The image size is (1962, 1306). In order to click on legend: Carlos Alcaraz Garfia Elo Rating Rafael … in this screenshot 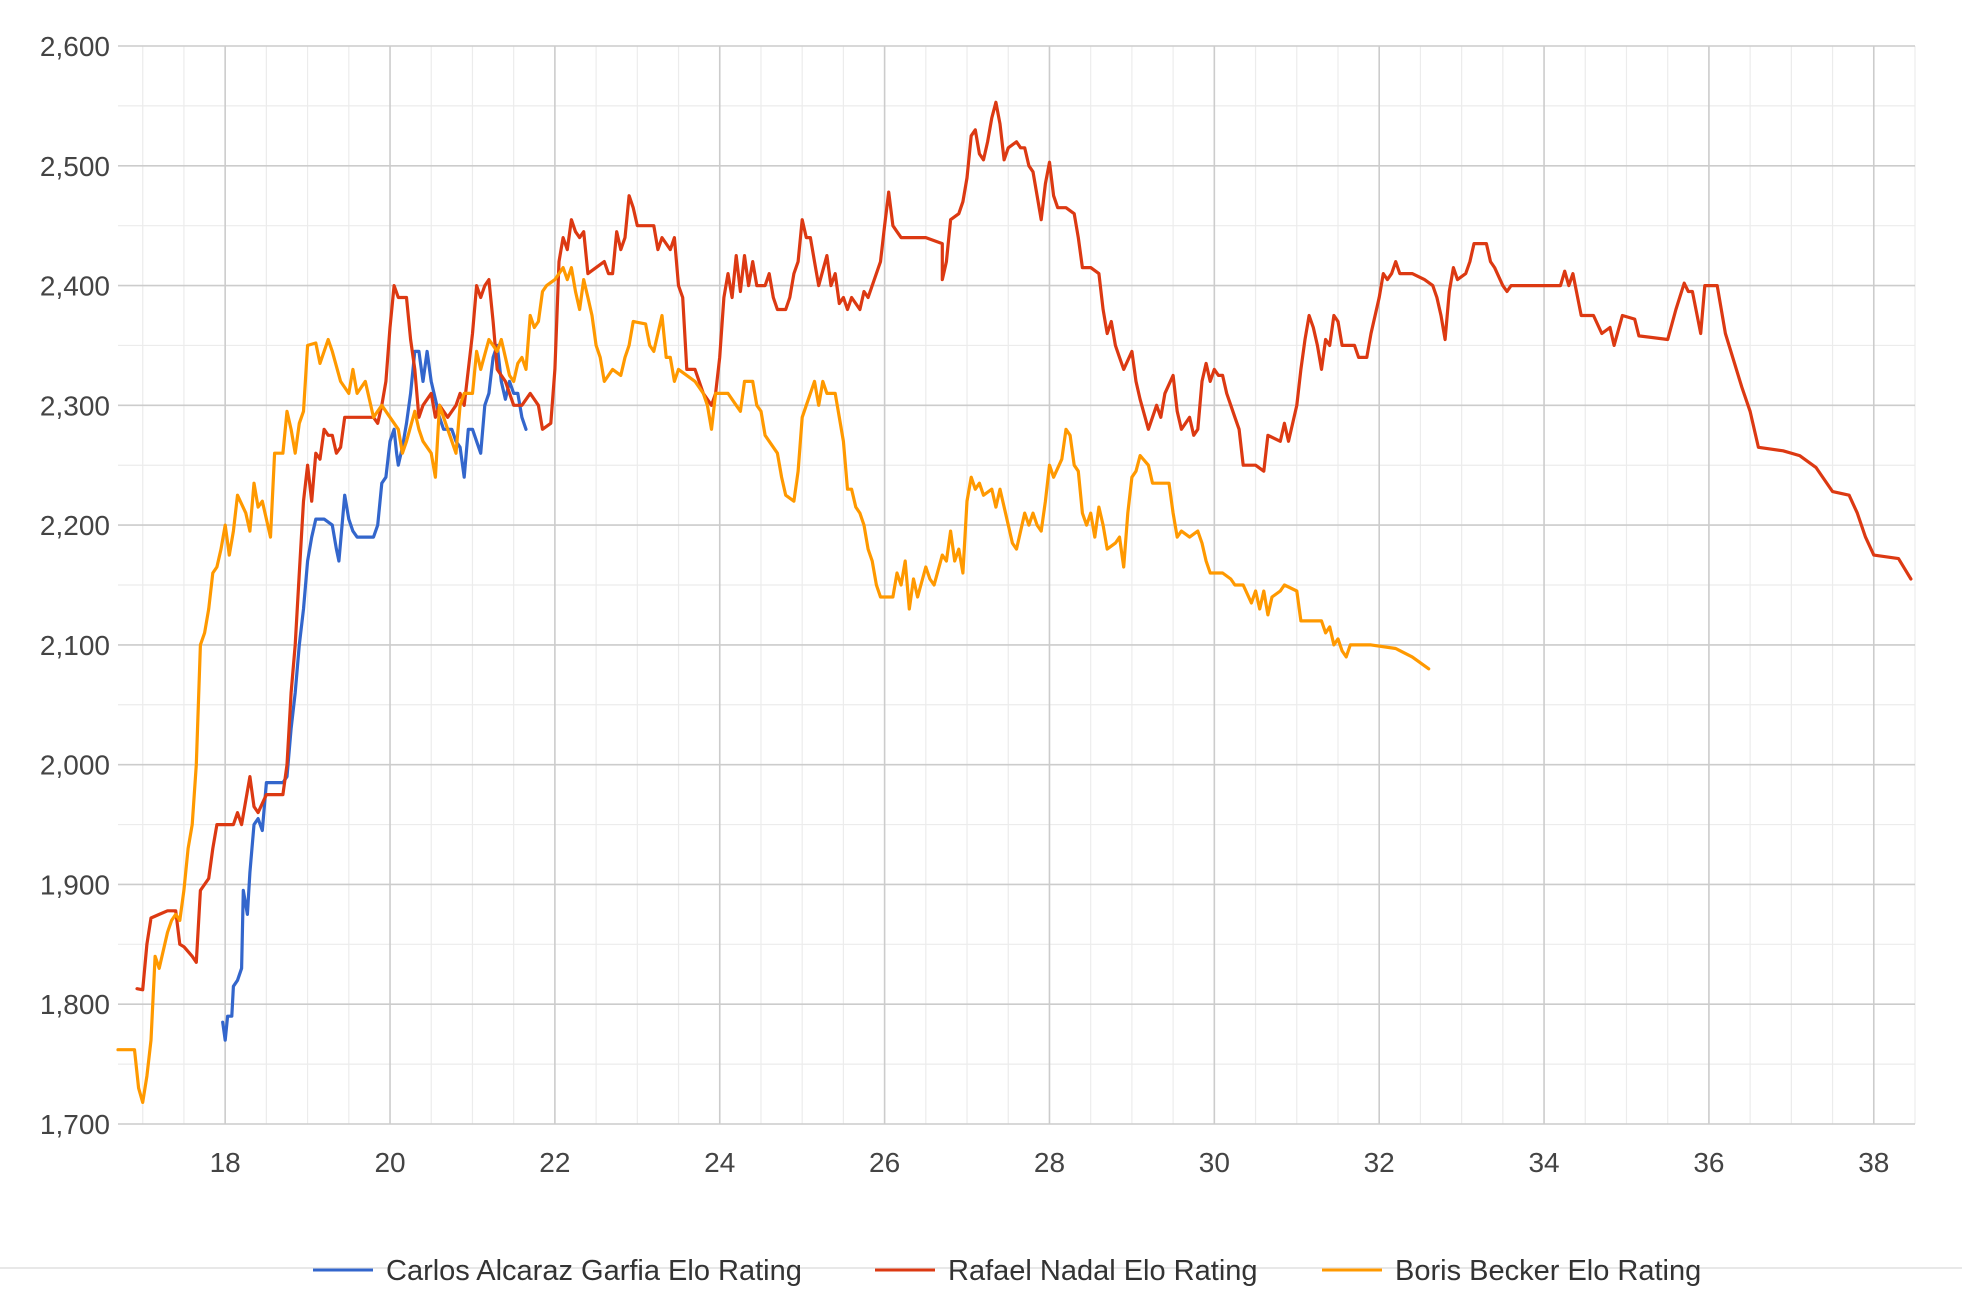, I will do `click(981, 1271)`.